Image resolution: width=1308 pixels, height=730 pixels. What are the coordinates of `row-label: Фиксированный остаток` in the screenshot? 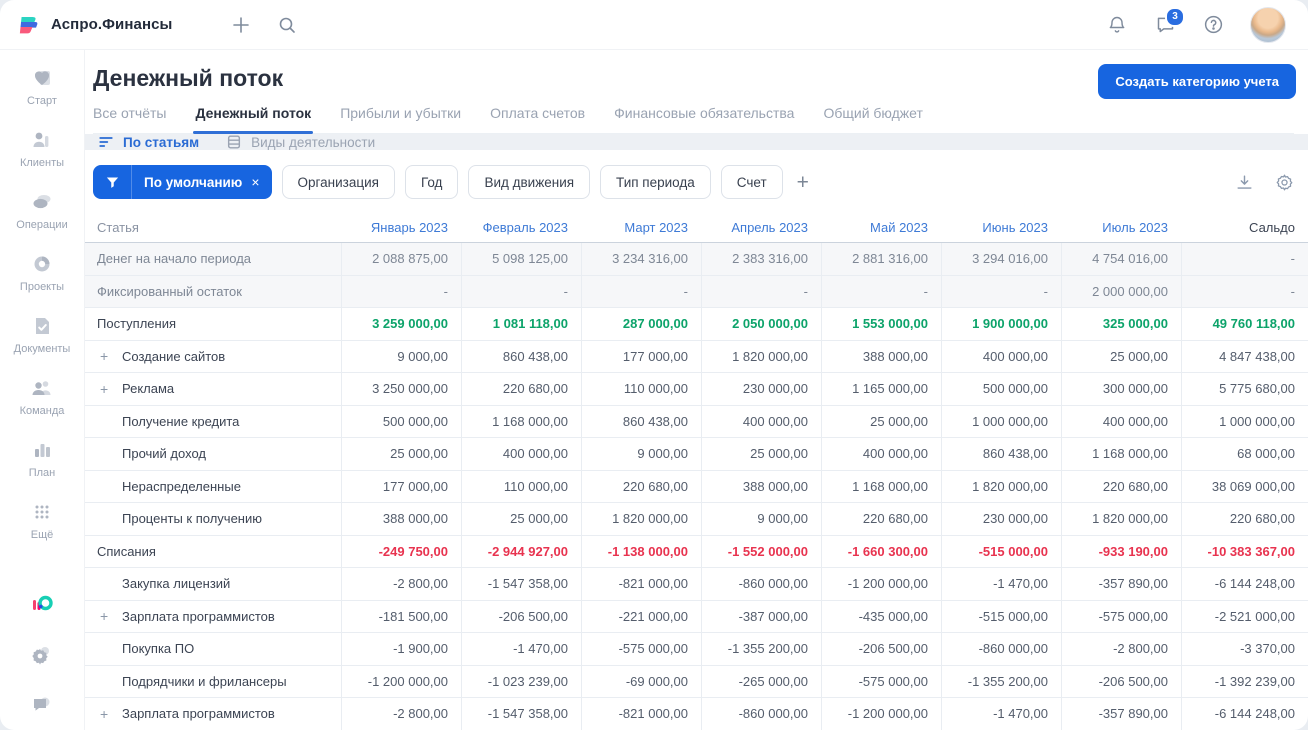 It's located at (169, 291).